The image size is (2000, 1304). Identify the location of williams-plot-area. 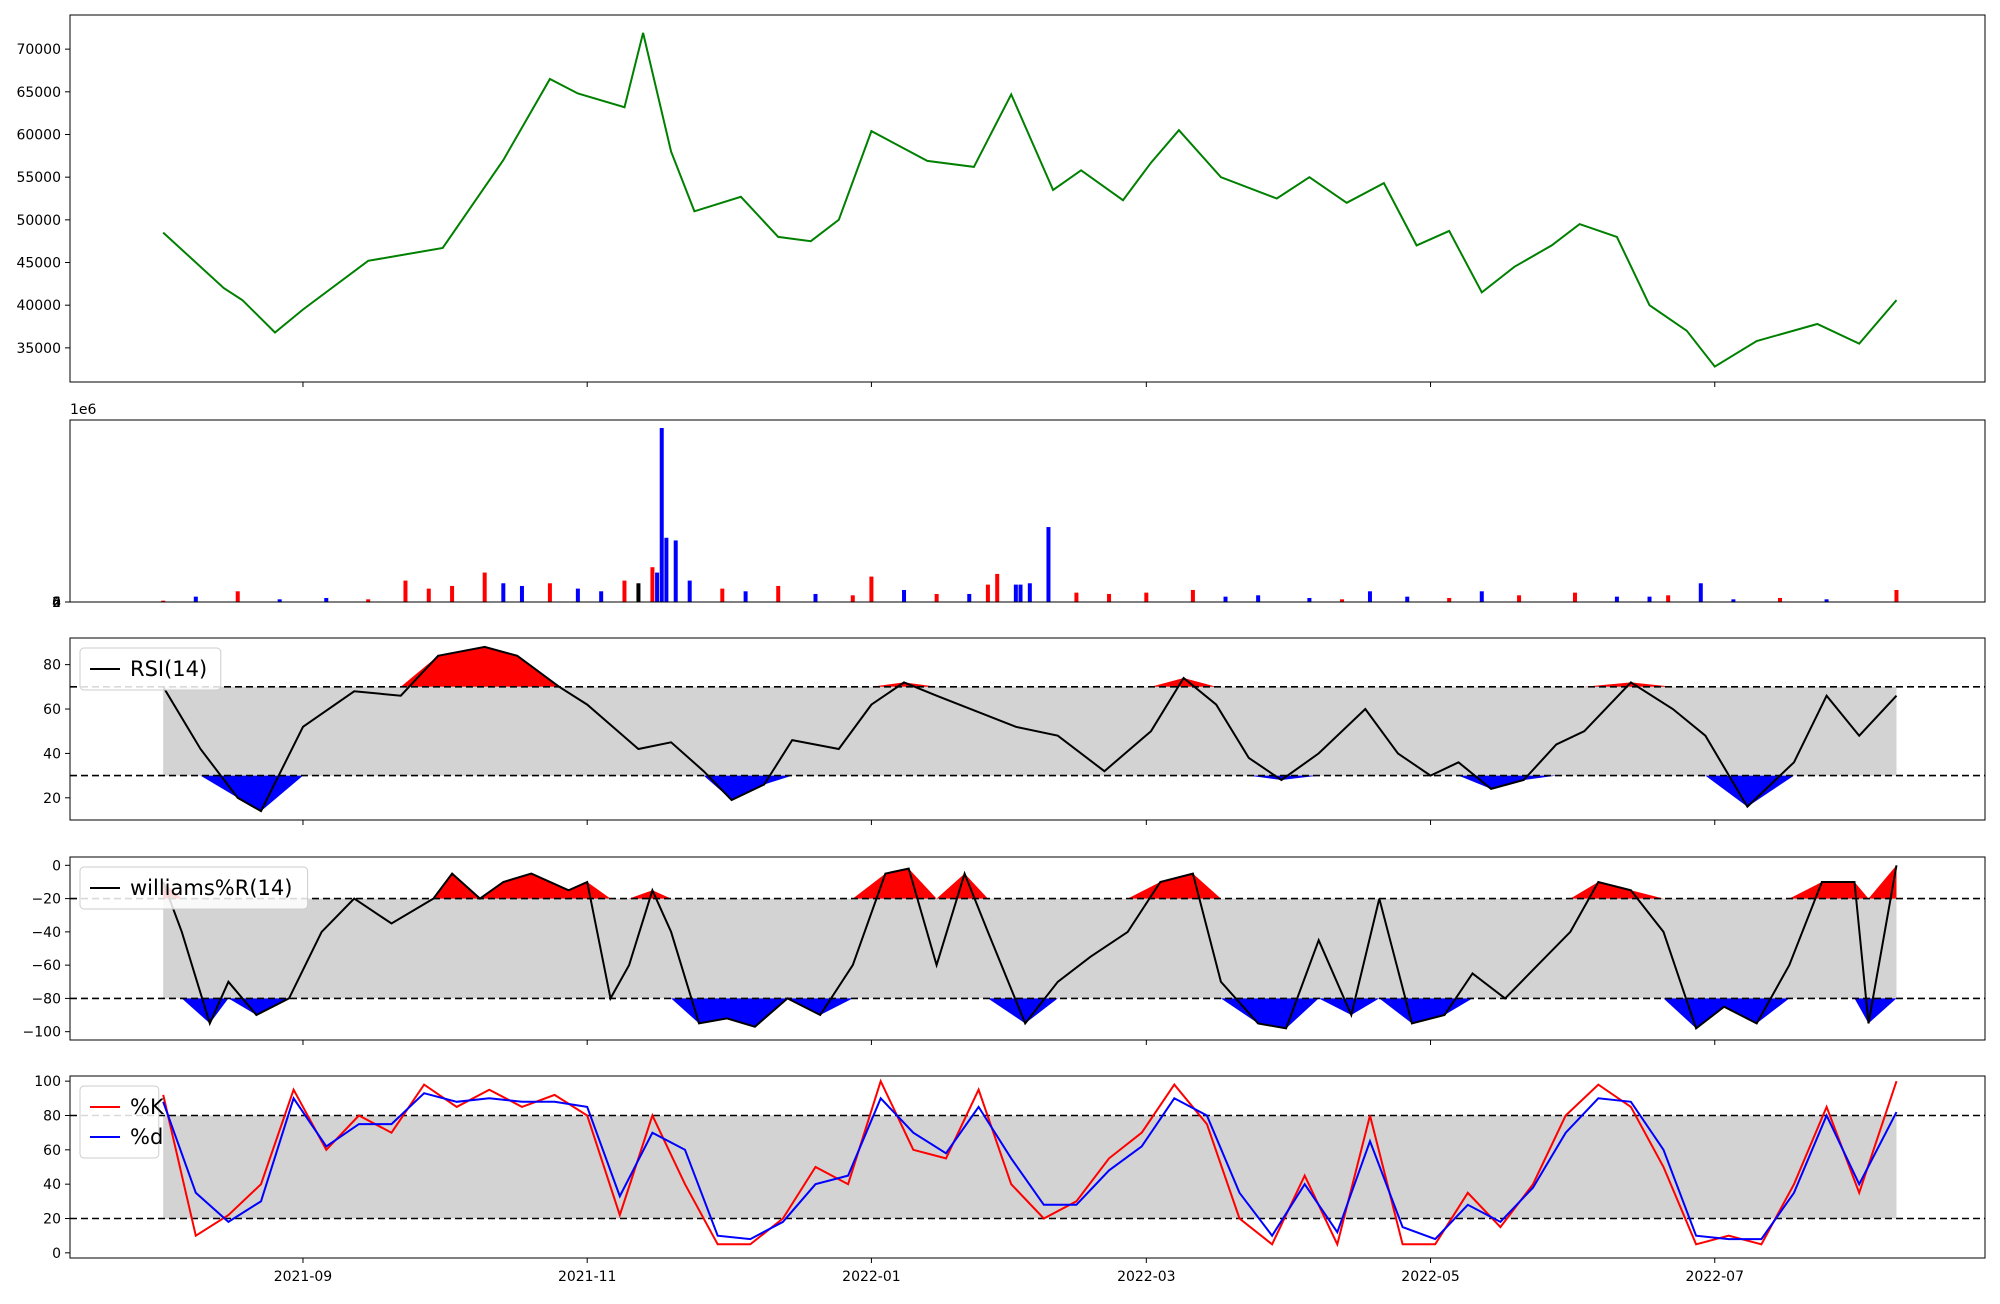
(1027, 948).